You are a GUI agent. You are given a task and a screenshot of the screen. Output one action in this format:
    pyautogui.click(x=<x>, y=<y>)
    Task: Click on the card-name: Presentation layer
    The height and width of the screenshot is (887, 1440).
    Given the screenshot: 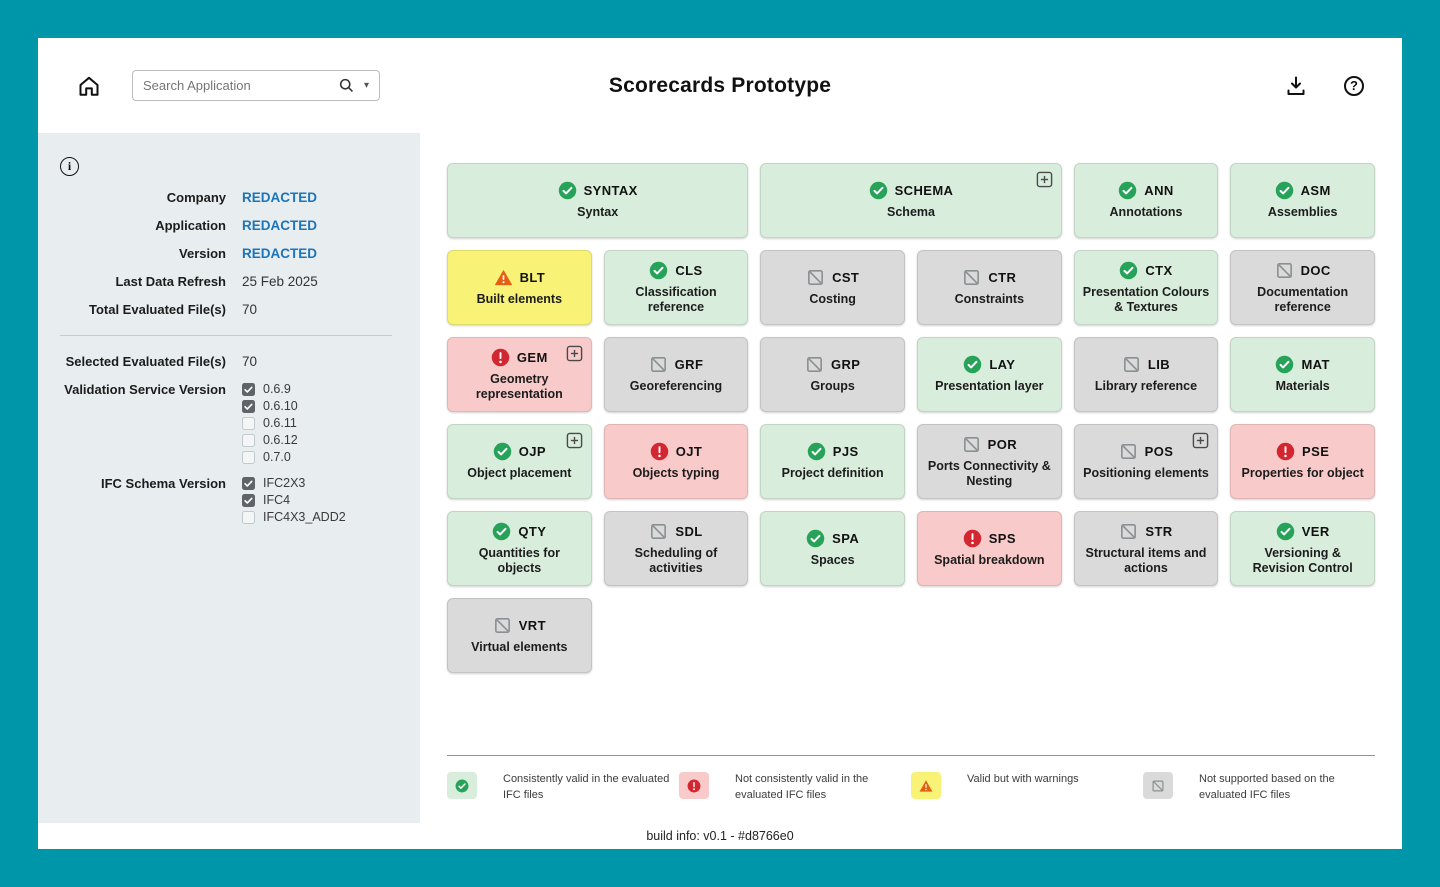 What is the action you would take?
    pyautogui.click(x=989, y=386)
    